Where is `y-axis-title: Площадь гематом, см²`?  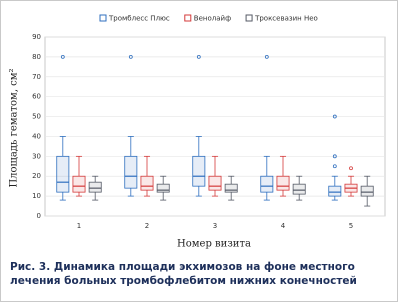 y-axis-title: Площадь гематом, см² is located at coordinates (14, 127).